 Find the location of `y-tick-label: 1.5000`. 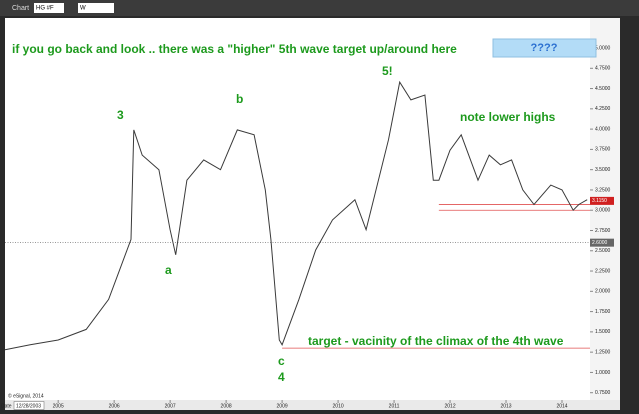

y-tick-label: 1.5000 is located at coordinates (603, 332).